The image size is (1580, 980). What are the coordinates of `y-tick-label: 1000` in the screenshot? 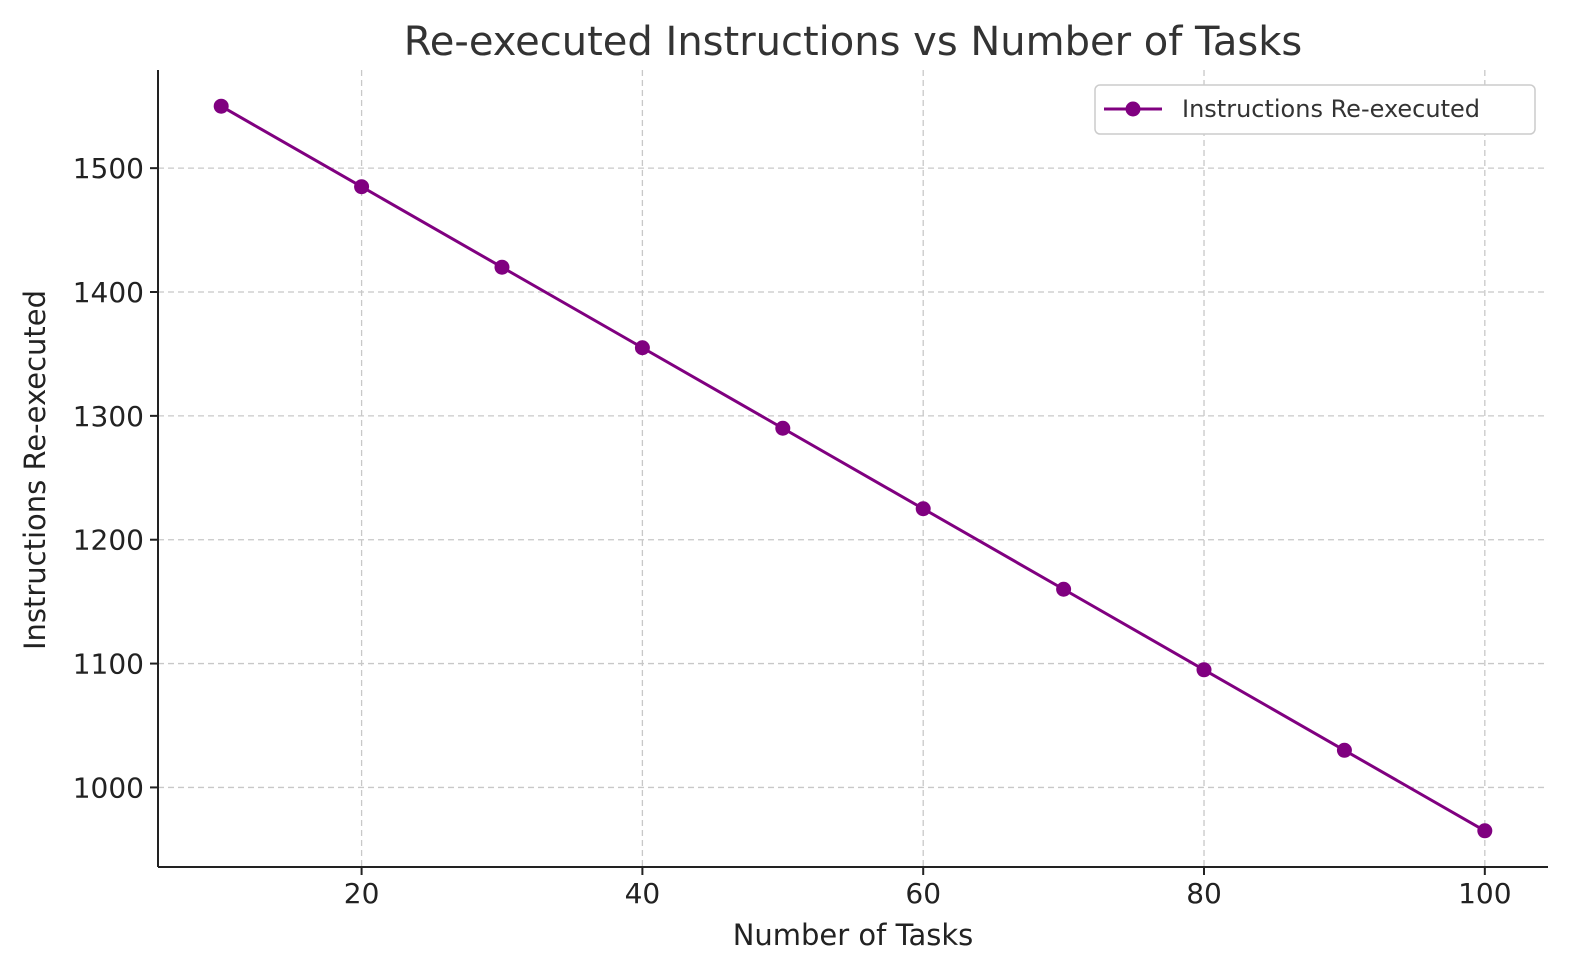 It's located at (108, 787).